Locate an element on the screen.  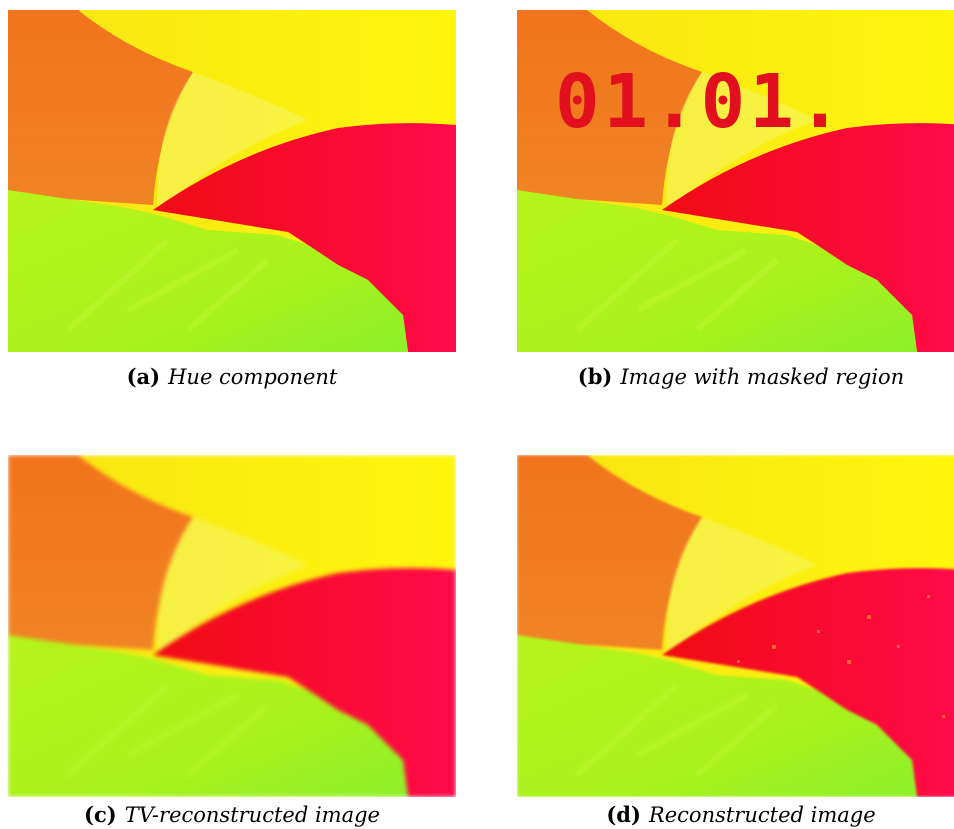
mask-overlay-text: 01.01. is located at coordinates (701, 102).